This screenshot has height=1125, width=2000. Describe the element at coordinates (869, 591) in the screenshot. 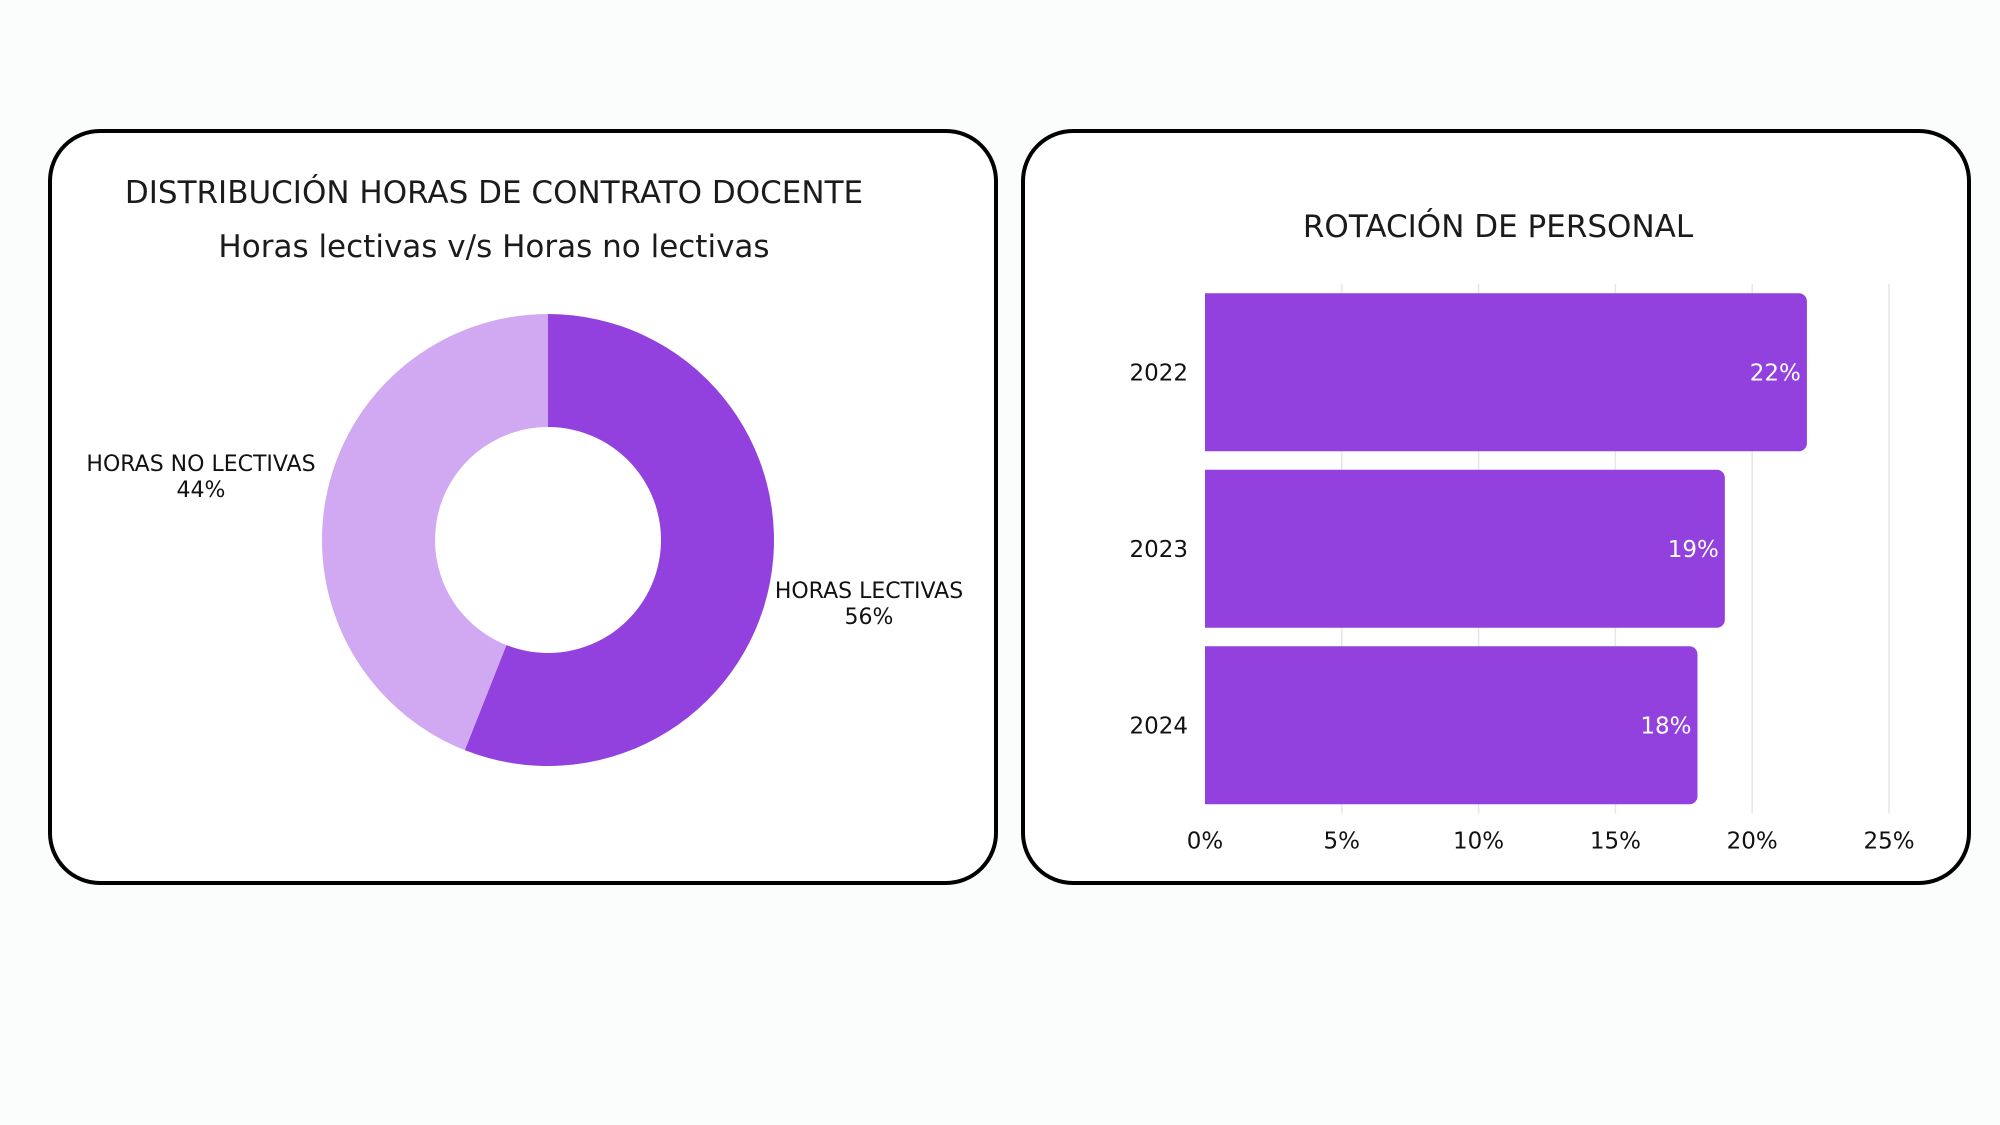

I see `slice-label-horas-lectivas: HORAS LECTIVAS` at that location.